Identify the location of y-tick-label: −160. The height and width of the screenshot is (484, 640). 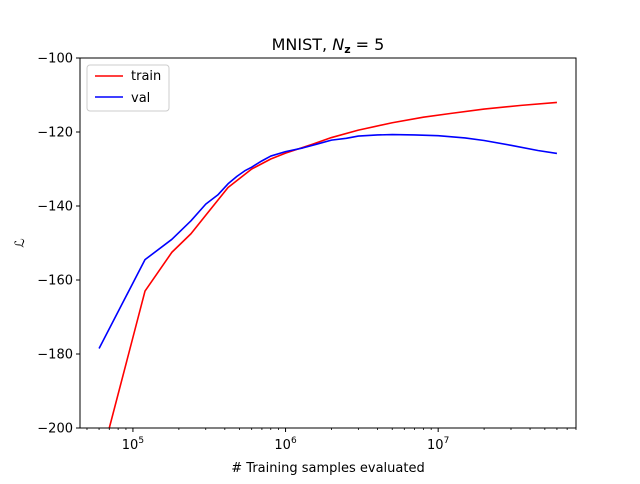
(55, 281).